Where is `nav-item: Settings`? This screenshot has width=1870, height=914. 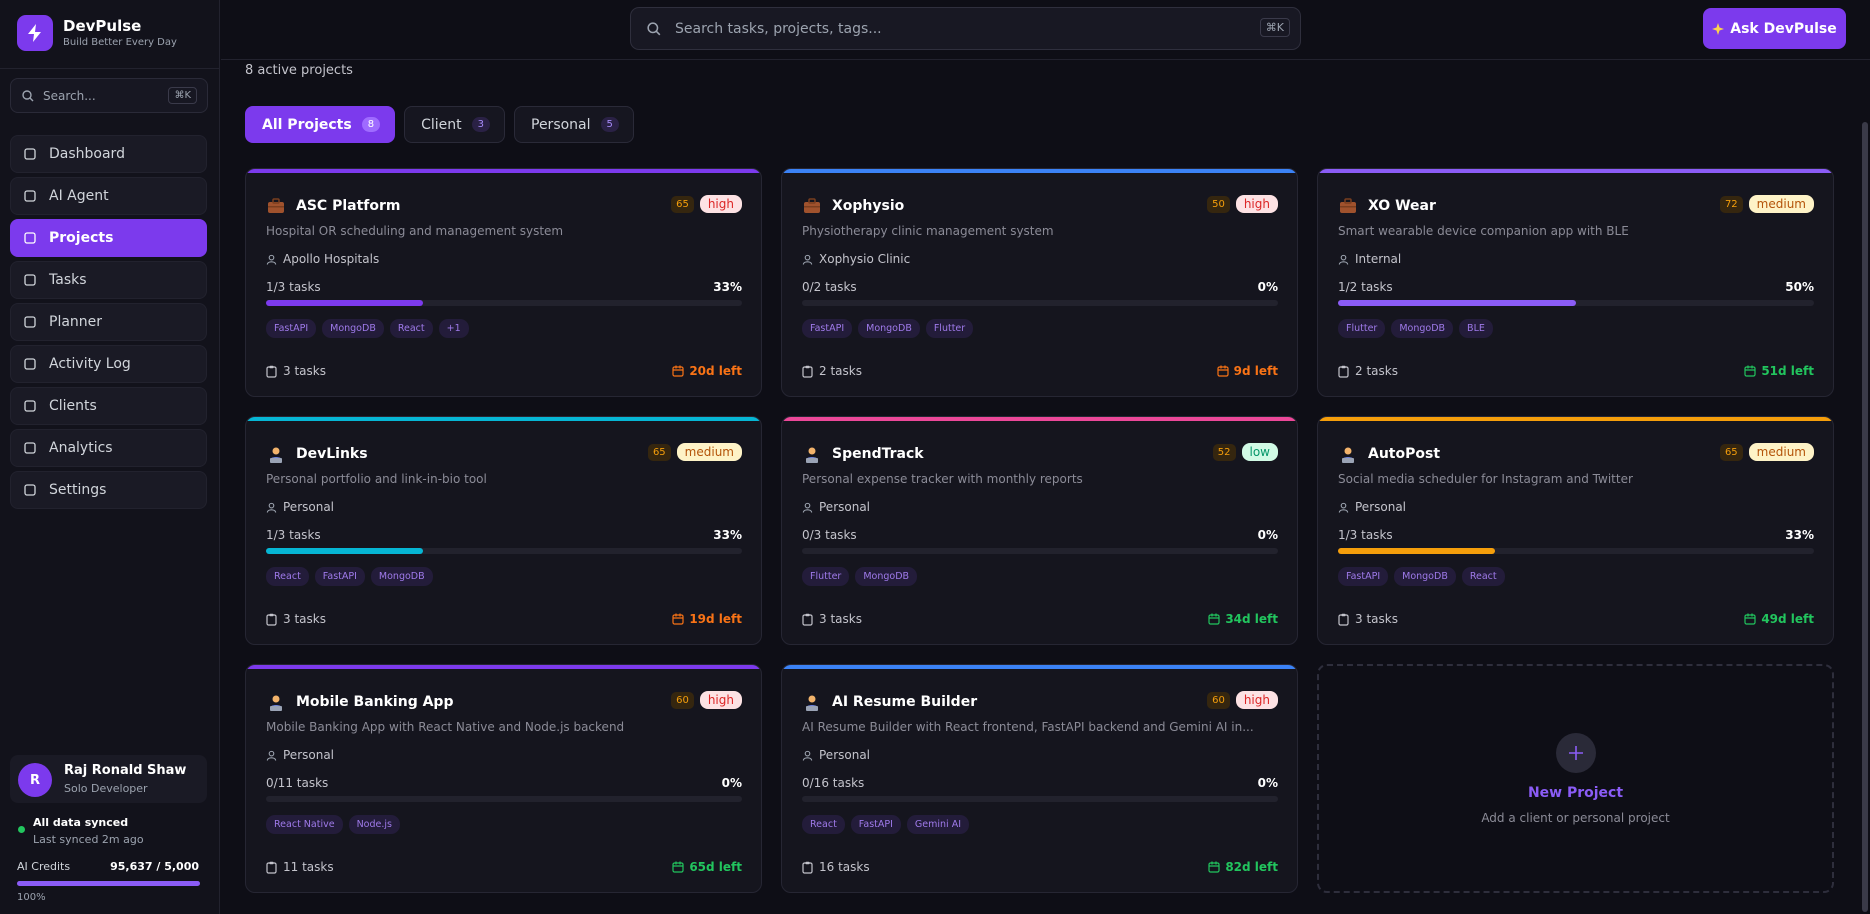
nav-item: Settings is located at coordinates (108, 490).